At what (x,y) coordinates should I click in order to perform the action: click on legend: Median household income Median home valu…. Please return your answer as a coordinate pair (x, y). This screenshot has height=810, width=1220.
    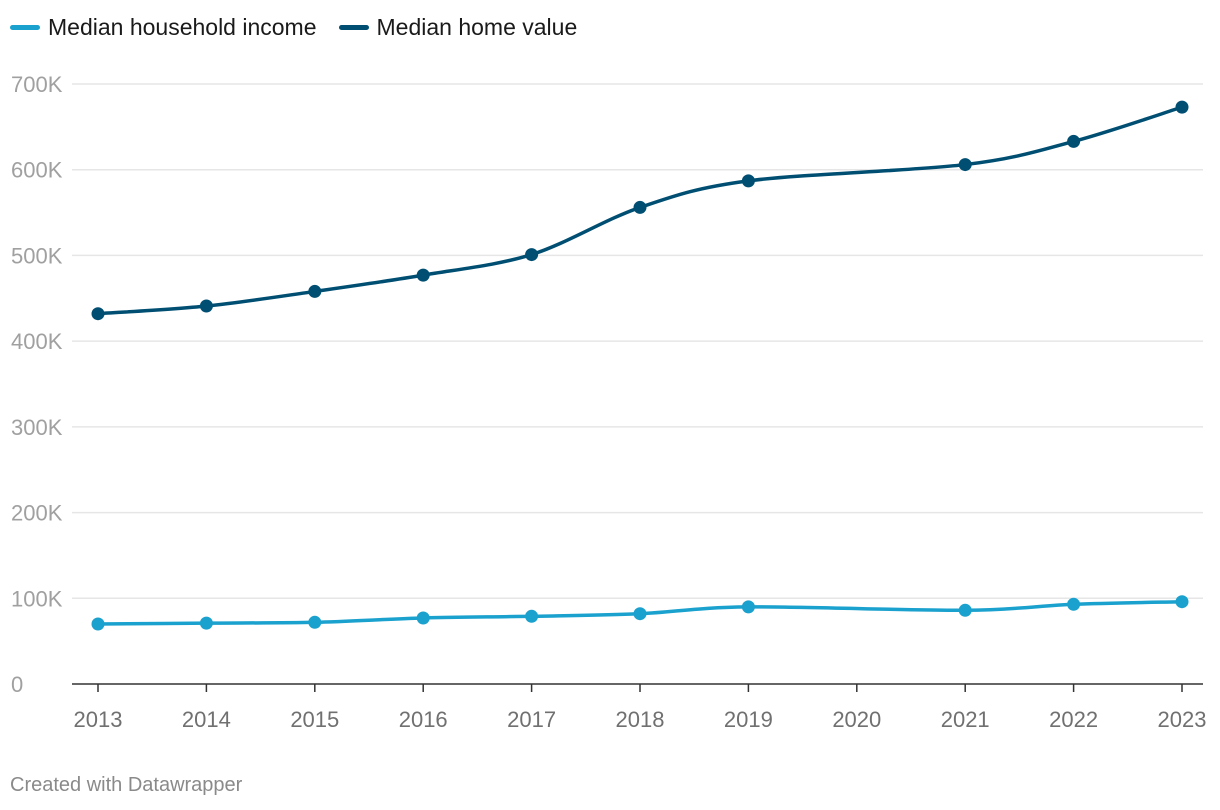
    Looking at the image, I should click on (293, 27).